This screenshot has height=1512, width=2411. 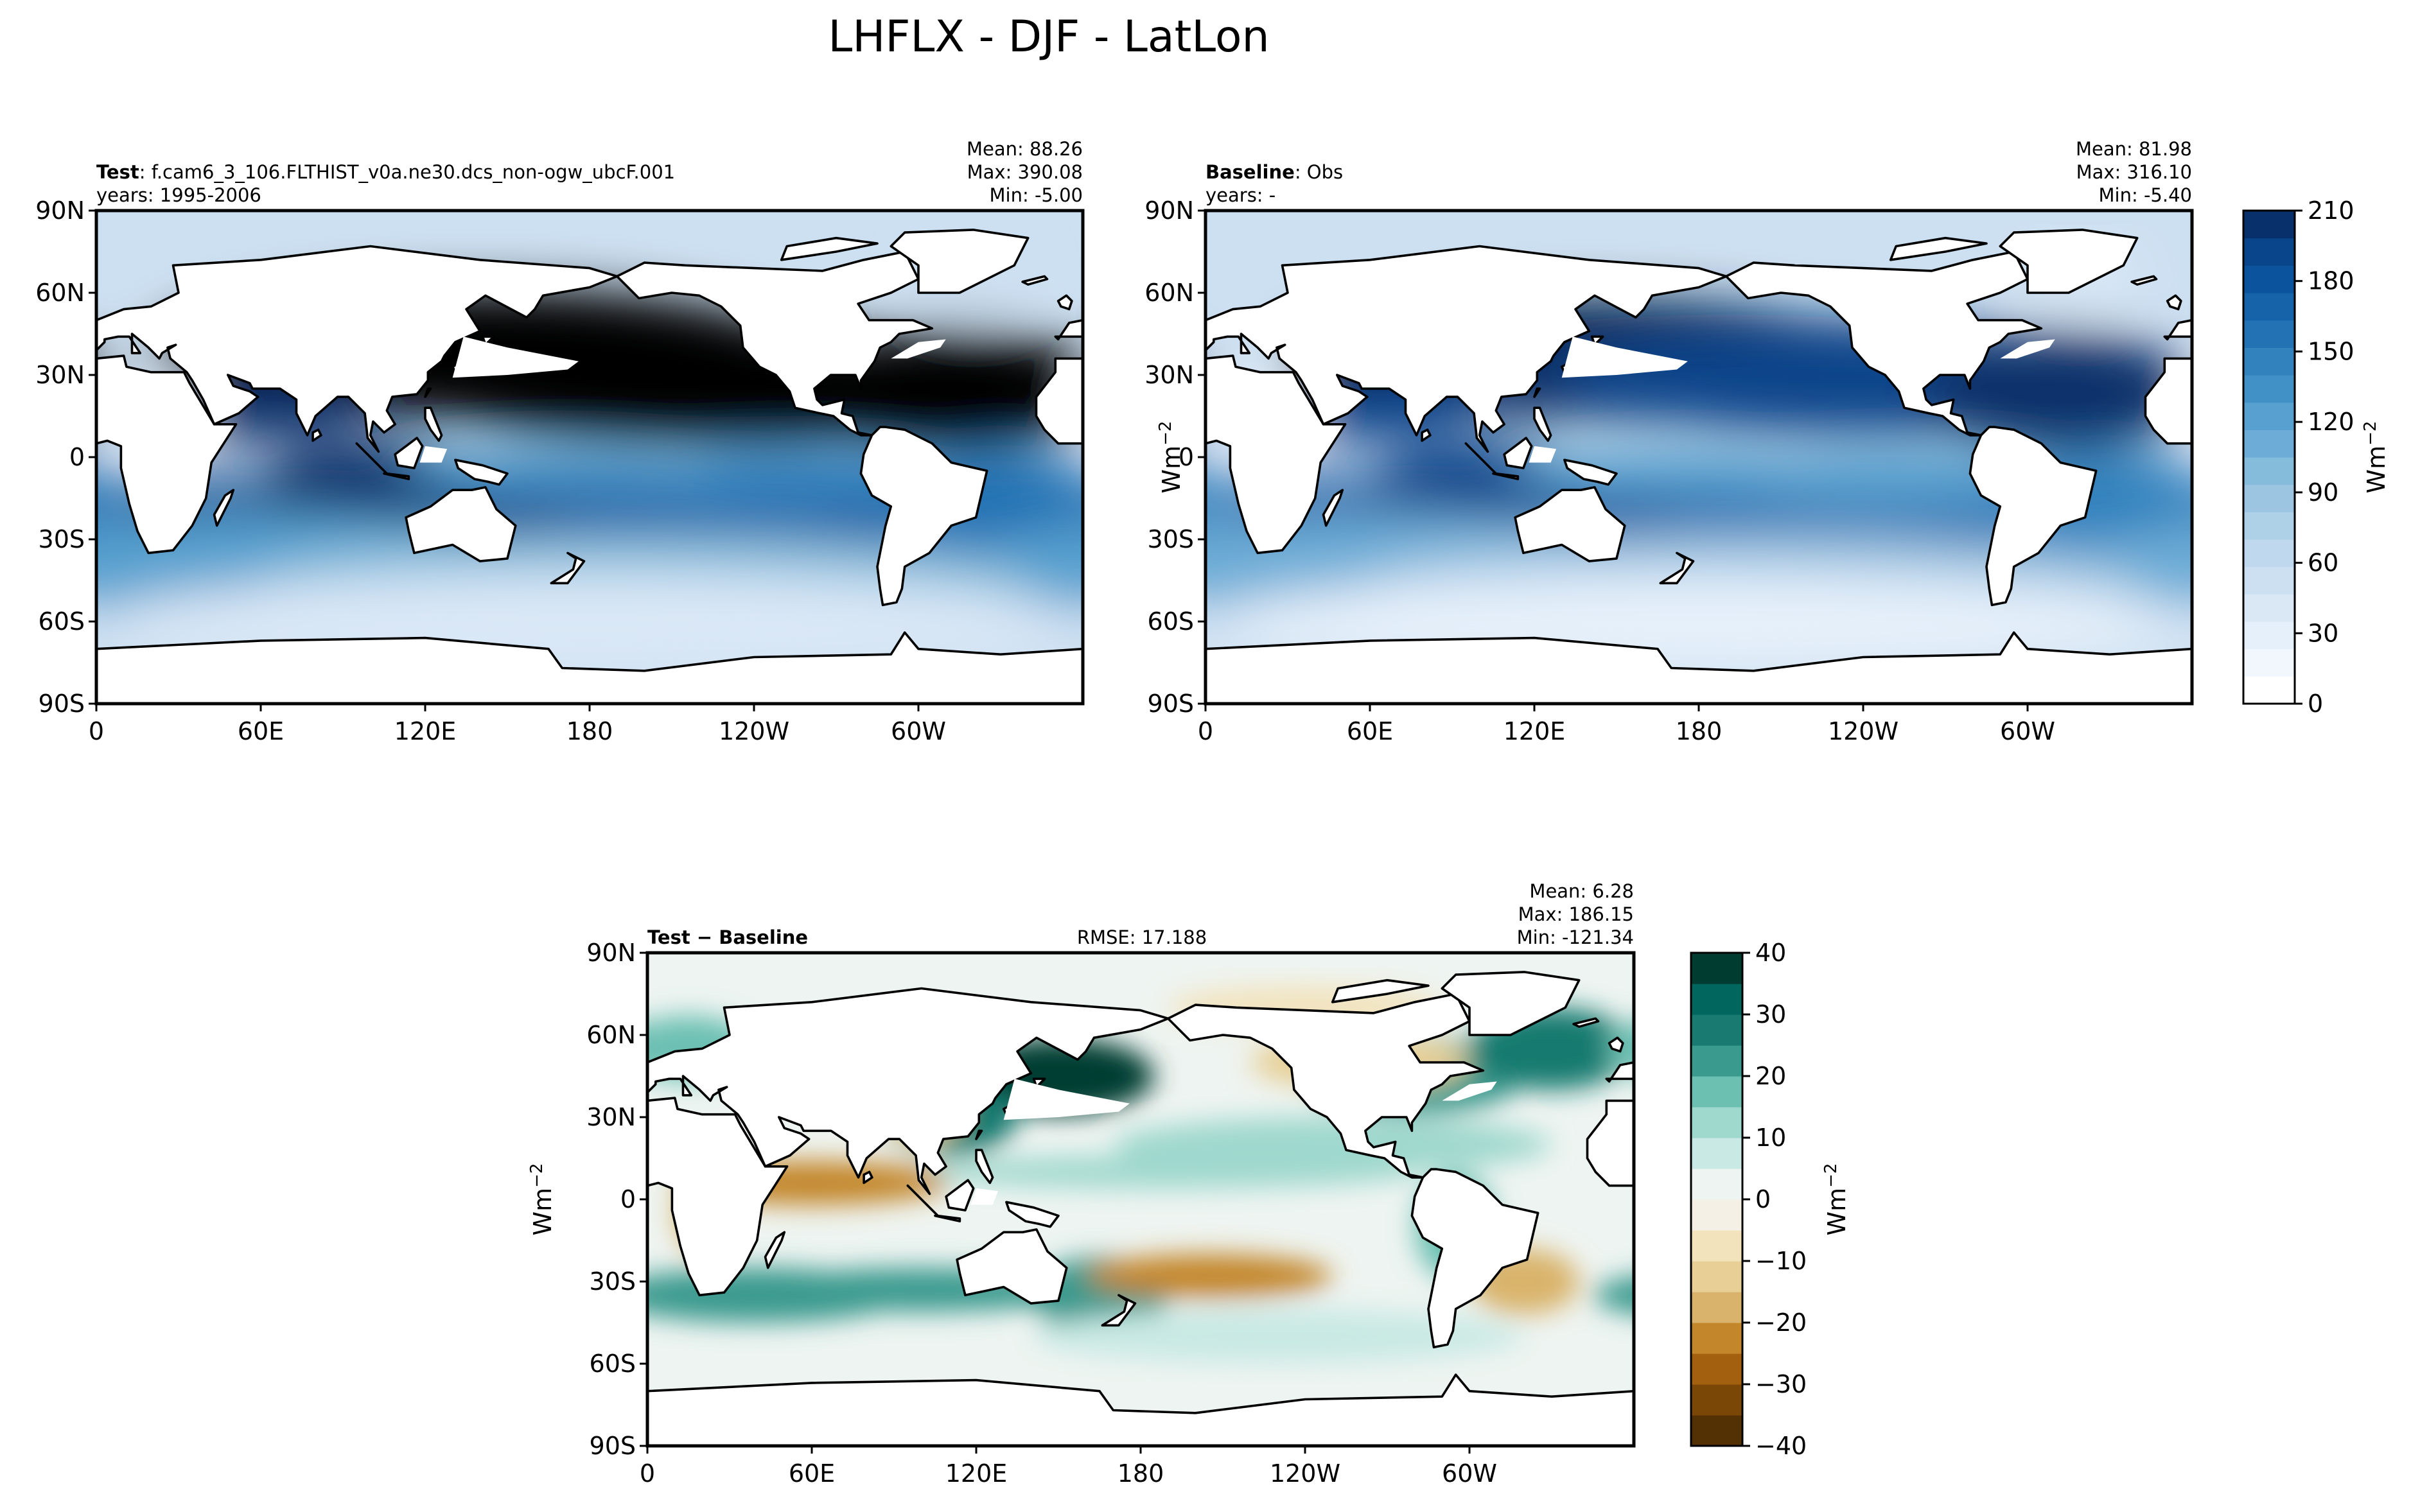 I want to click on test-title-bold: Test, so click(x=117, y=172).